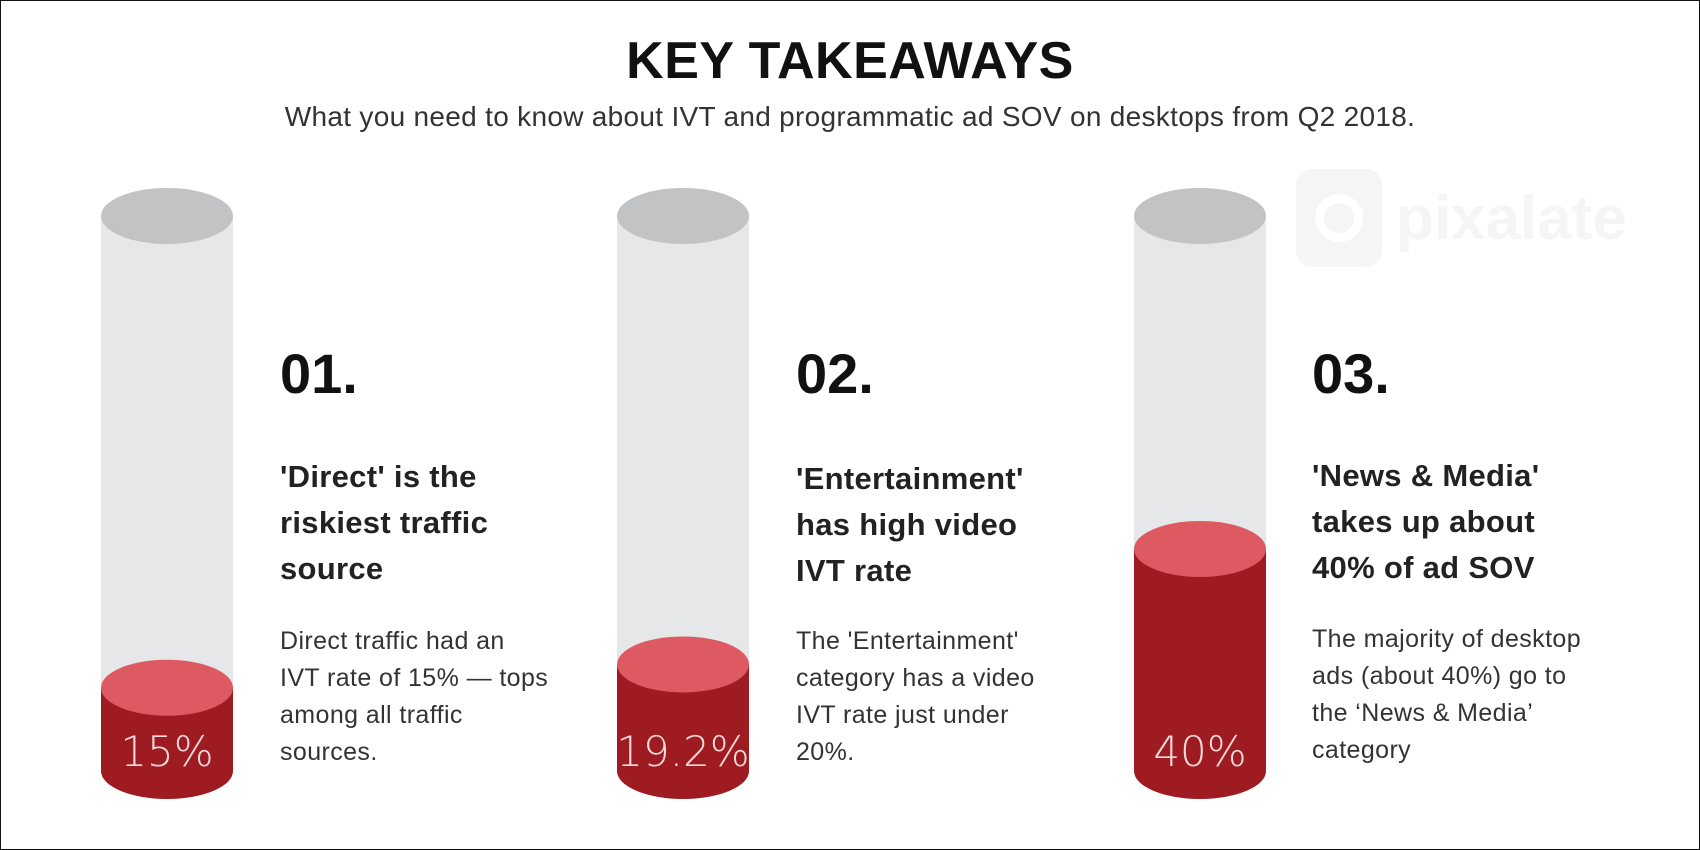 Image resolution: width=1700 pixels, height=850 pixels. Describe the element at coordinates (682, 751) in the screenshot. I see `value-label: 19.2%` at that location.